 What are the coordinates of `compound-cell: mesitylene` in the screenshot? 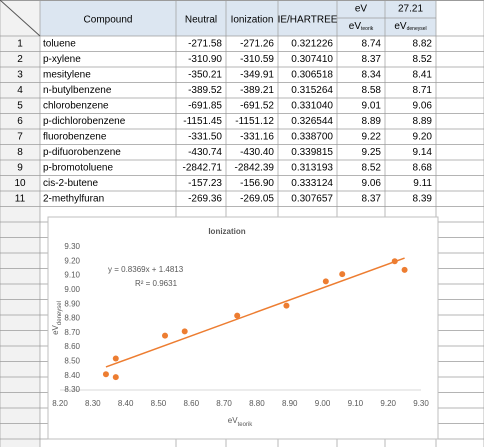 It's located at (67, 75).